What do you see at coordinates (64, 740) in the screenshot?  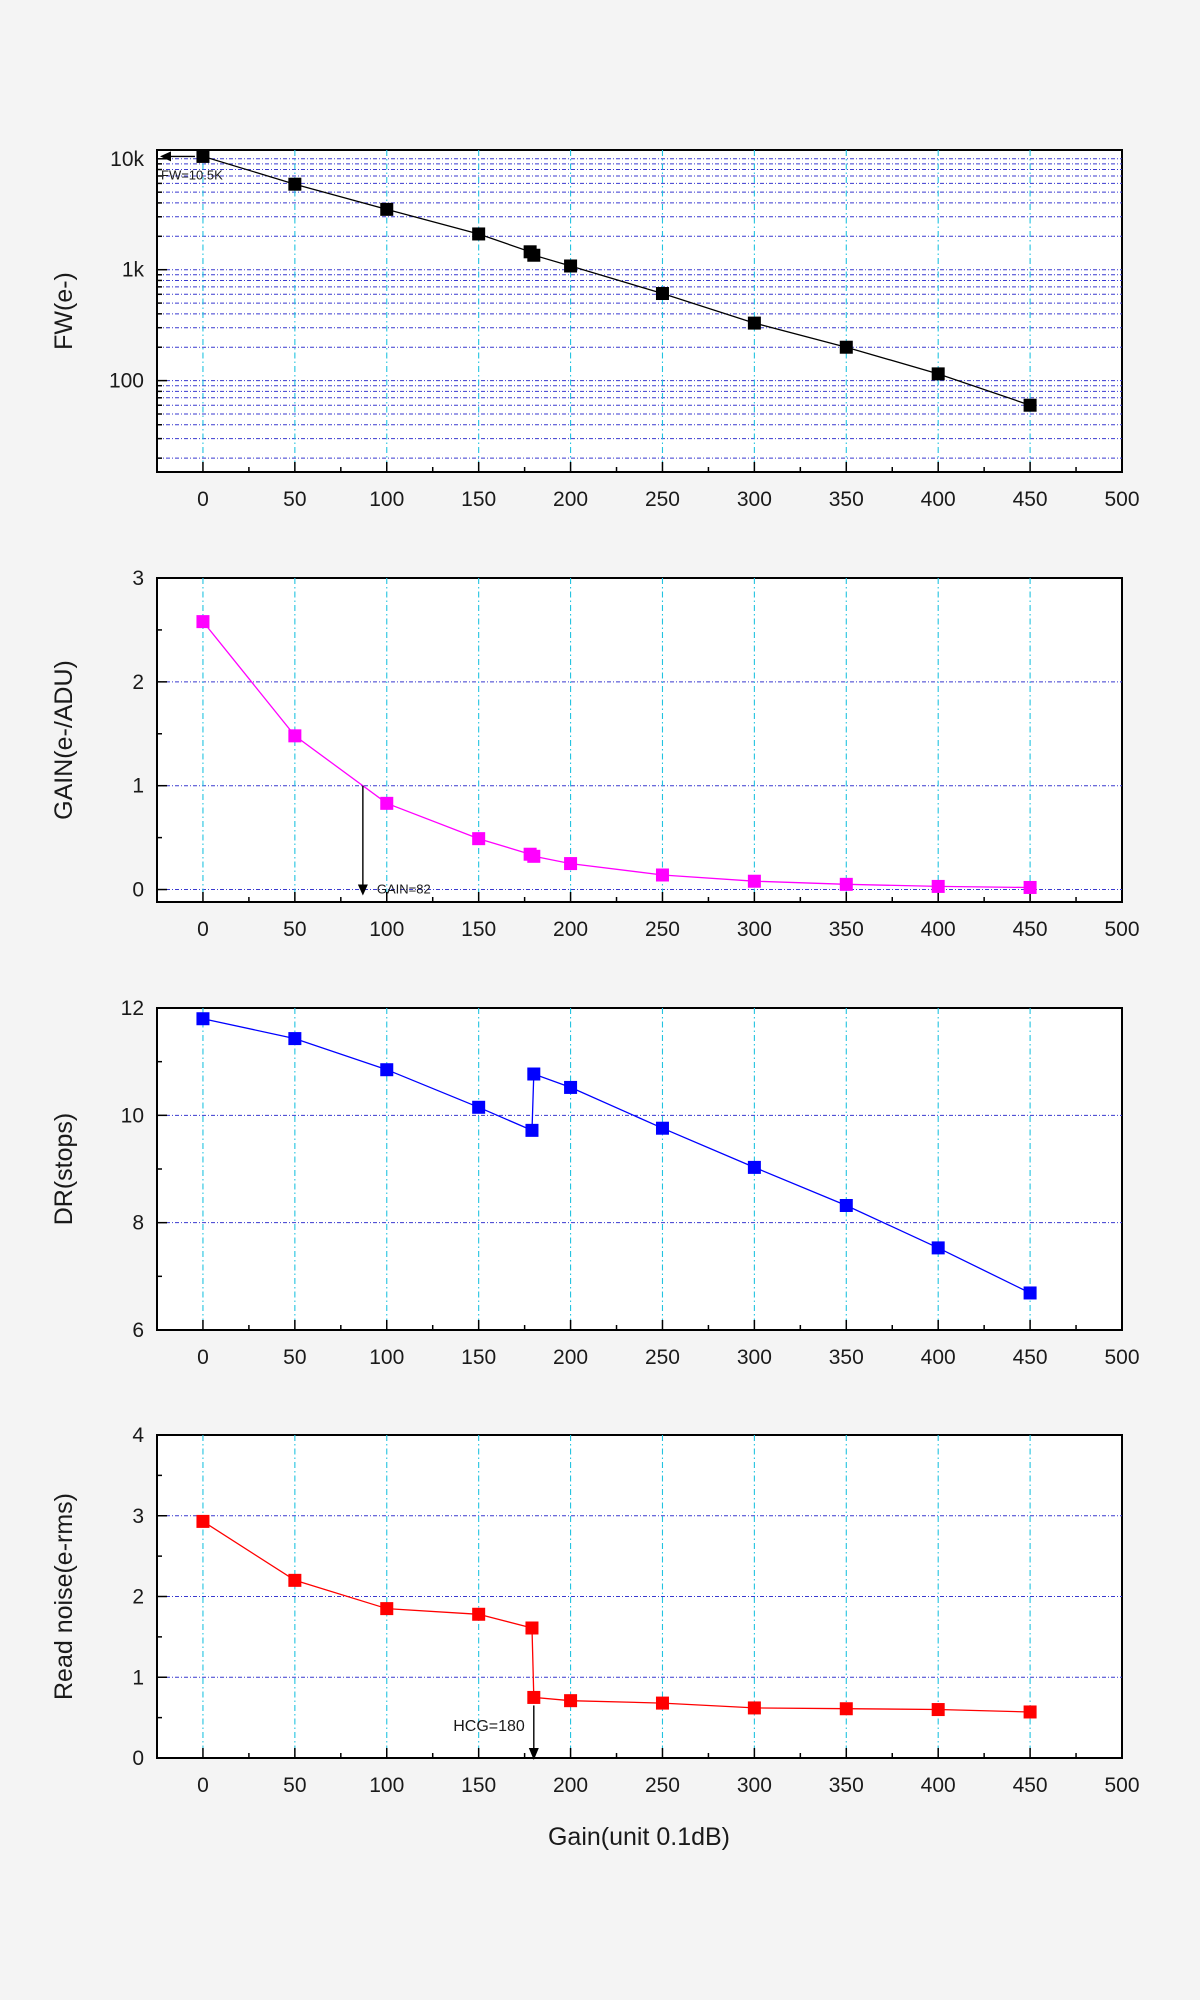 I see `y-axis-title: GAIN(e-/ADU)` at bounding box center [64, 740].